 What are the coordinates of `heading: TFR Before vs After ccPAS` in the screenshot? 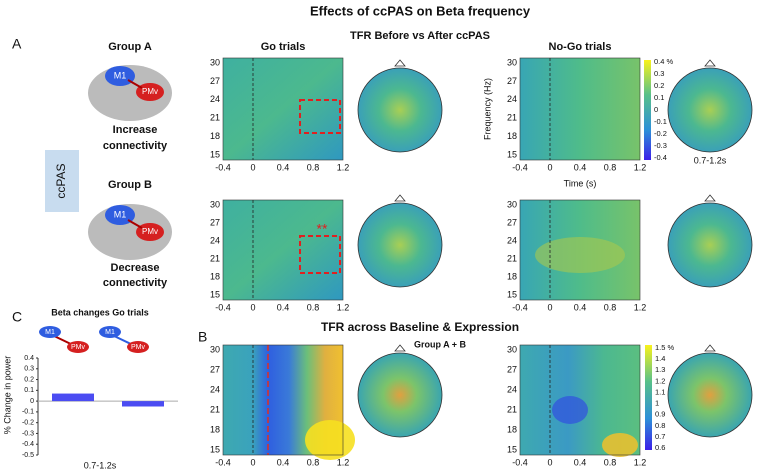 It's located at (420, 36).